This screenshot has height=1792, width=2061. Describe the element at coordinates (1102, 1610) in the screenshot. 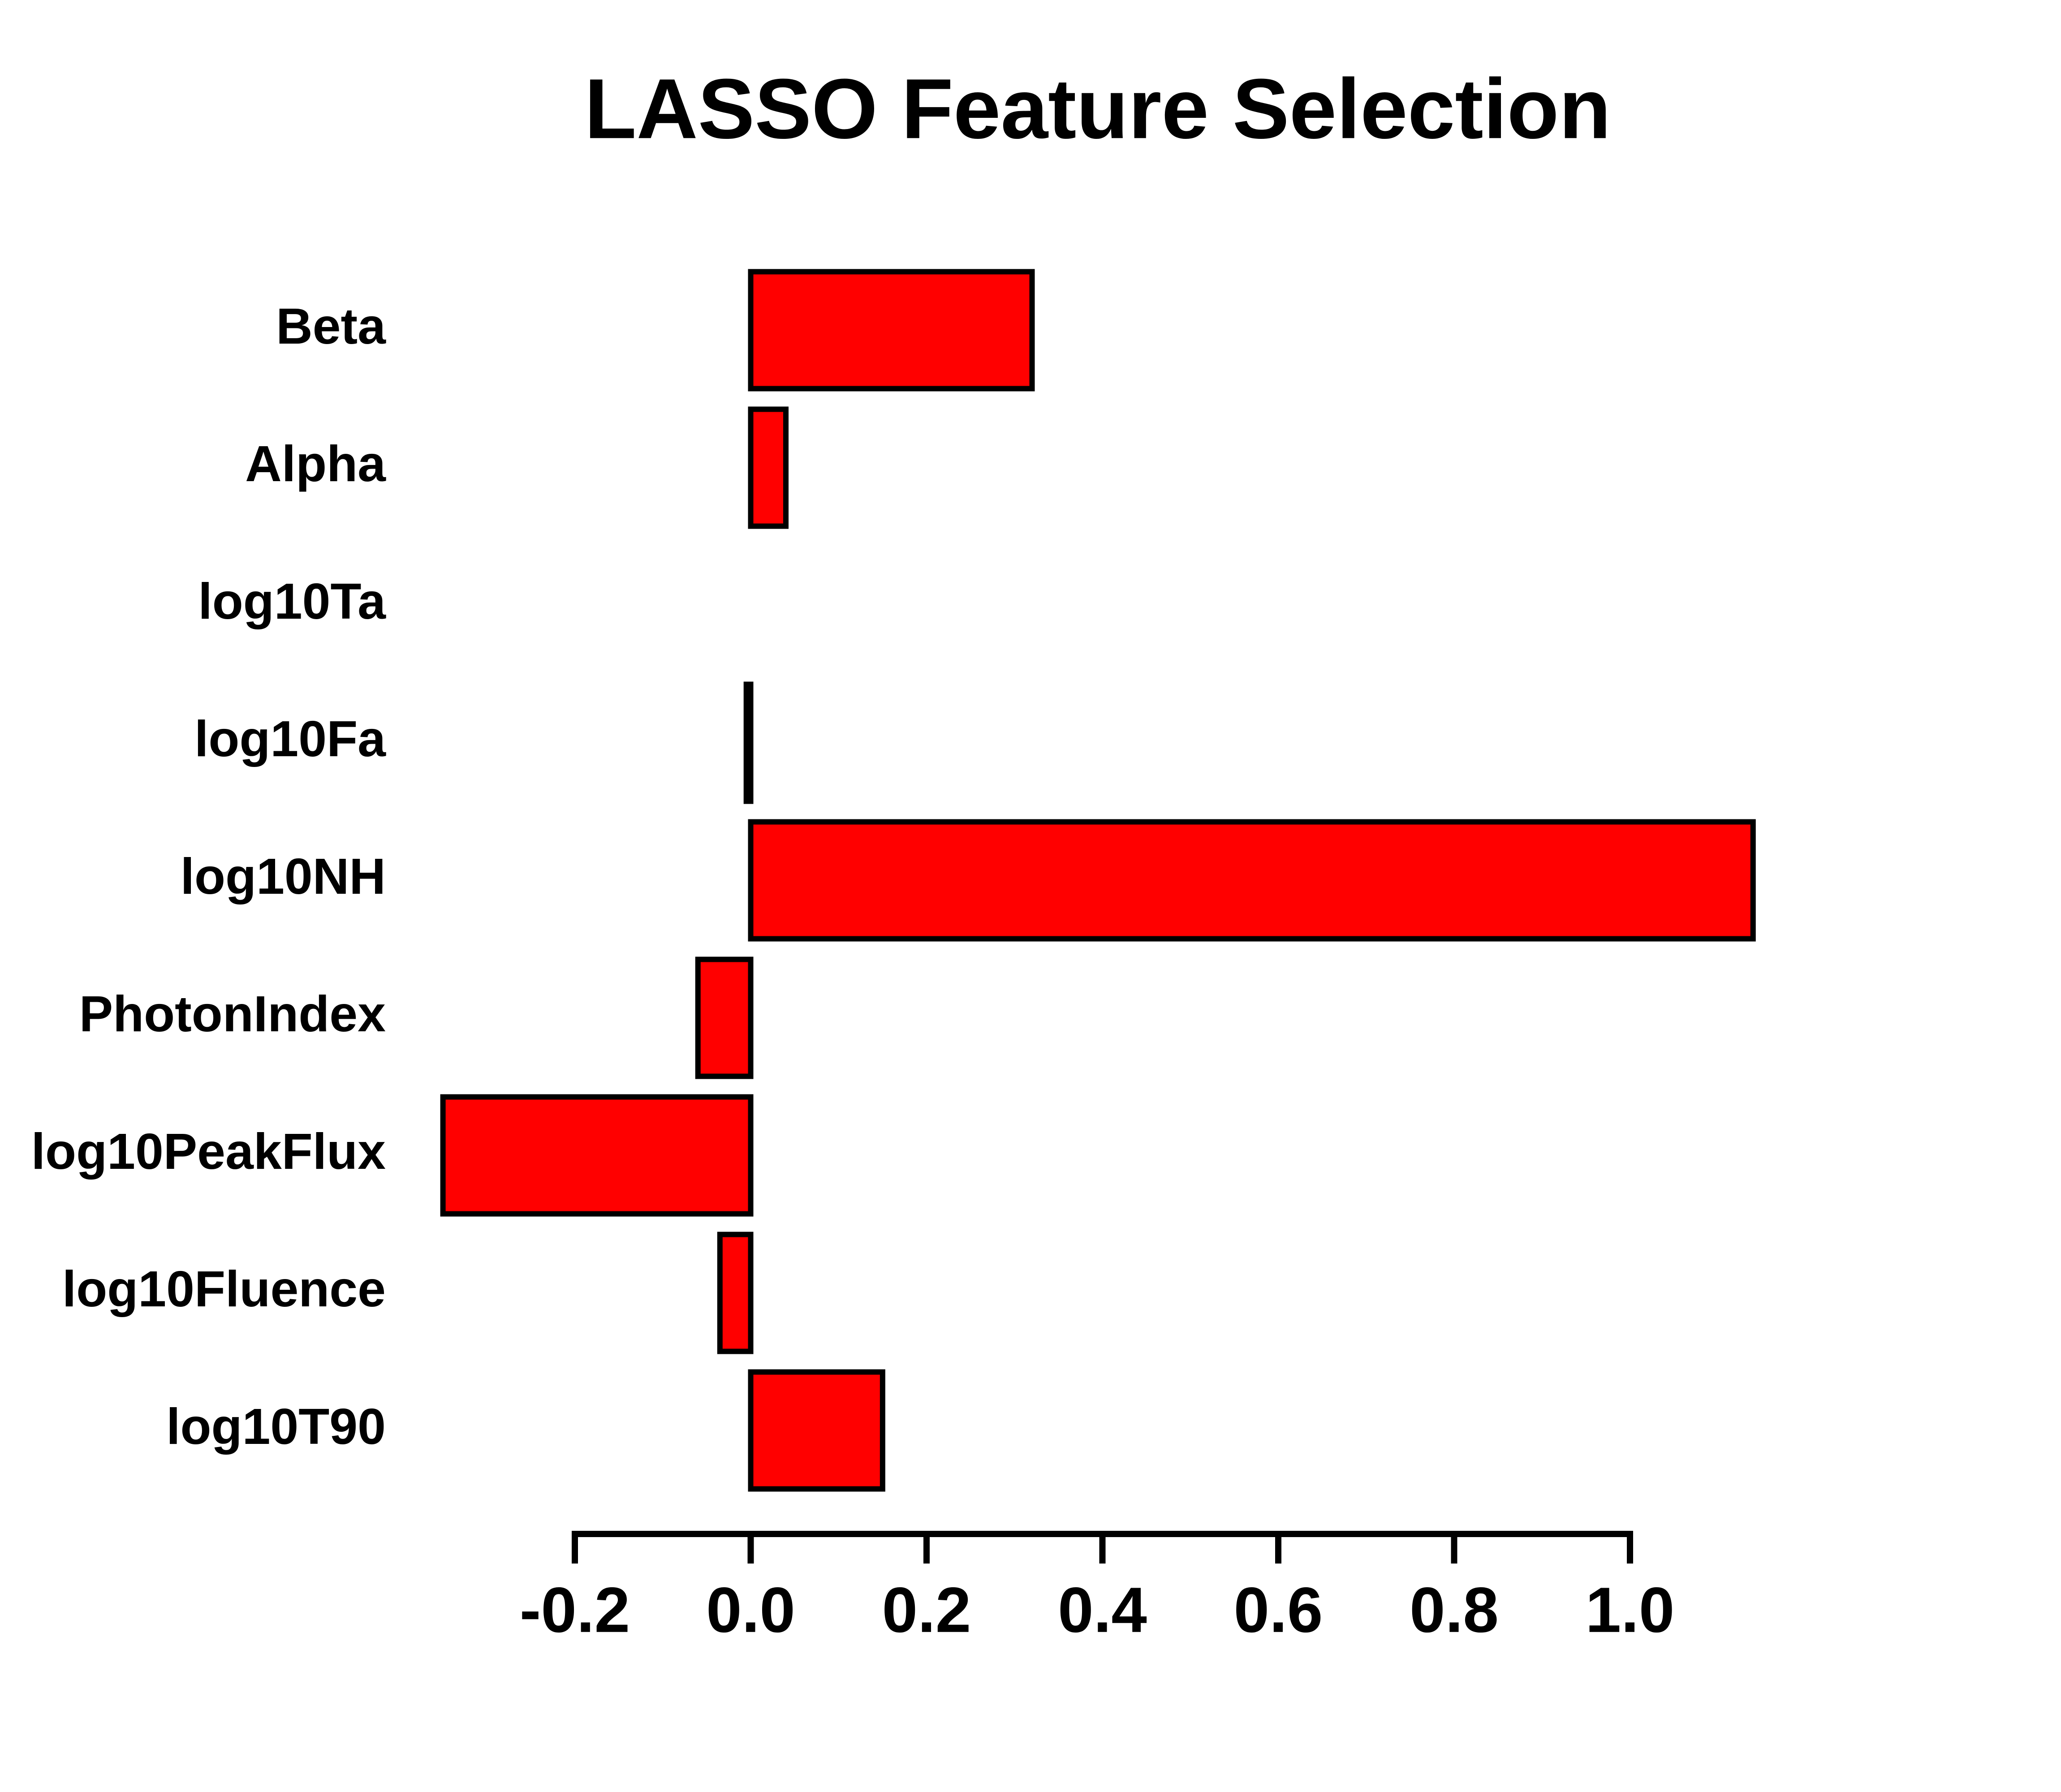

I see `x-tick-label: 0.4` at that location.